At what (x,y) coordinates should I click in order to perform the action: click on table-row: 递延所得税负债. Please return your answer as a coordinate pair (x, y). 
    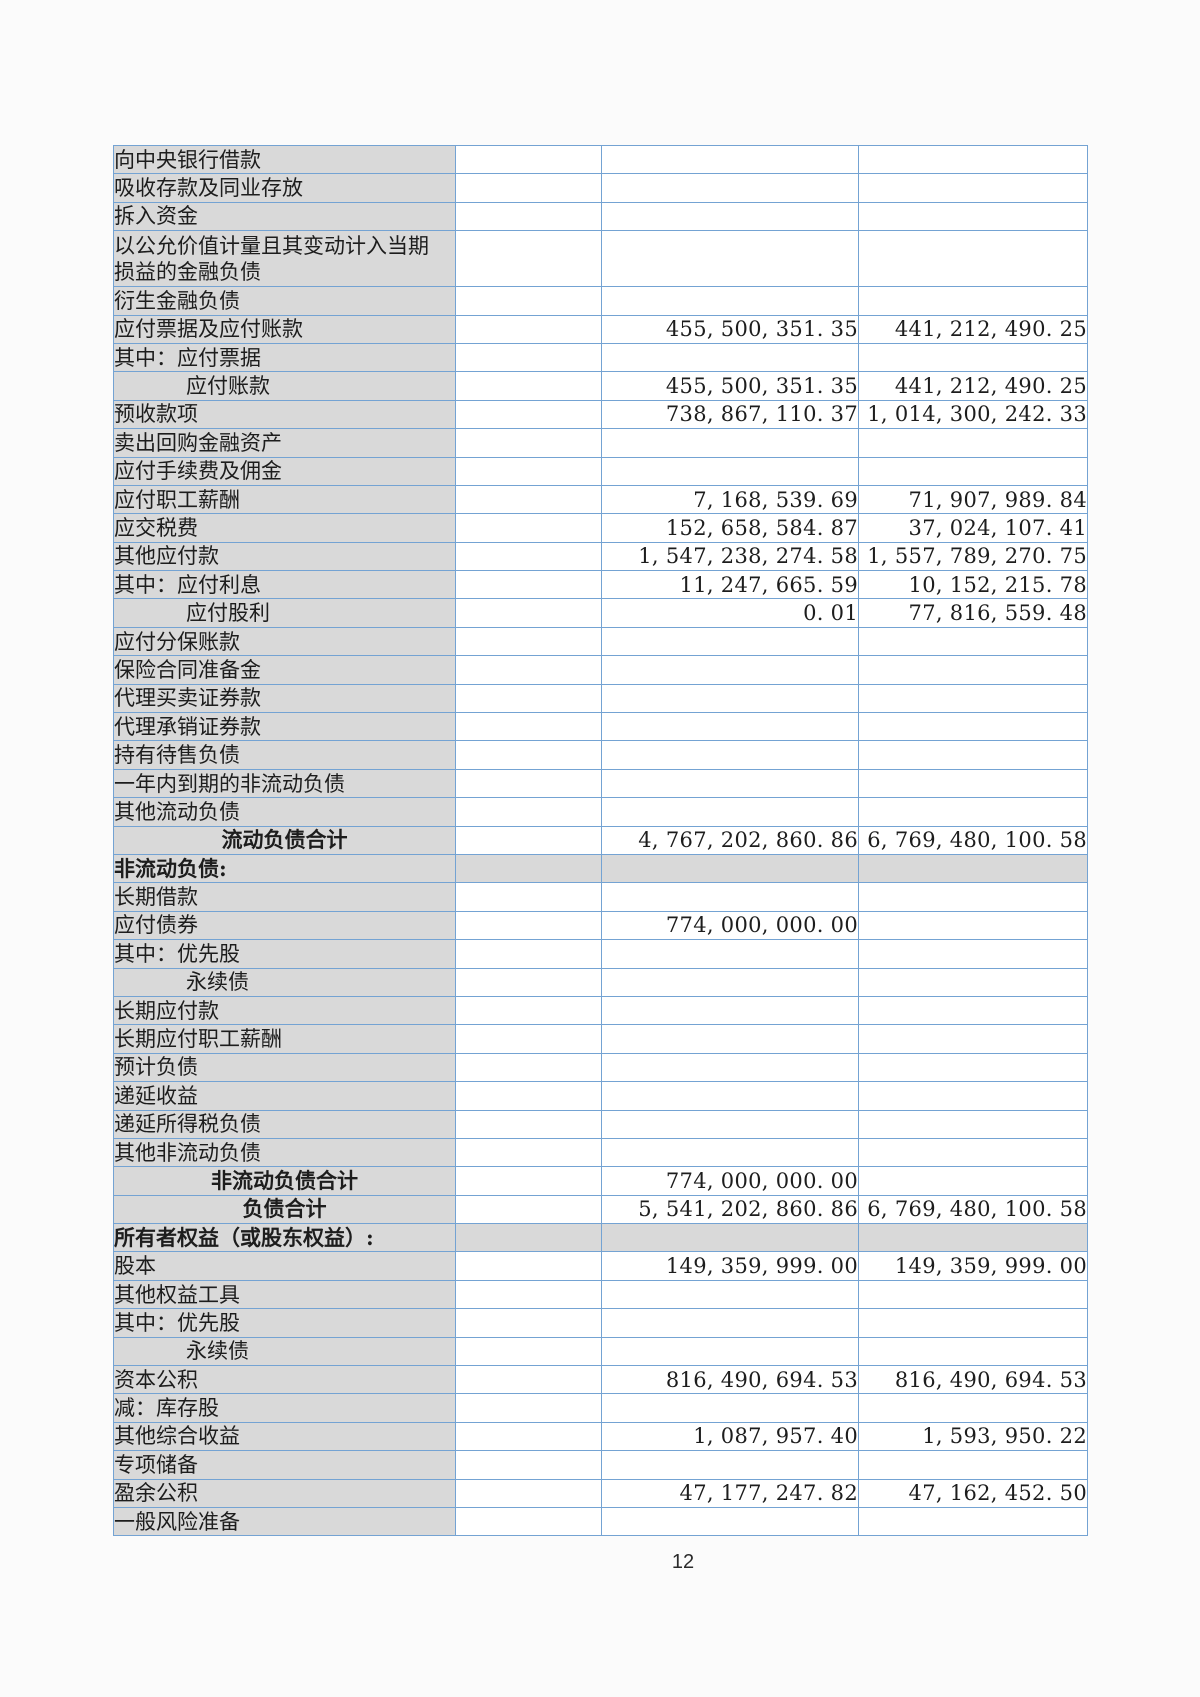
    Looking at the image, I should click on (600, 1124).